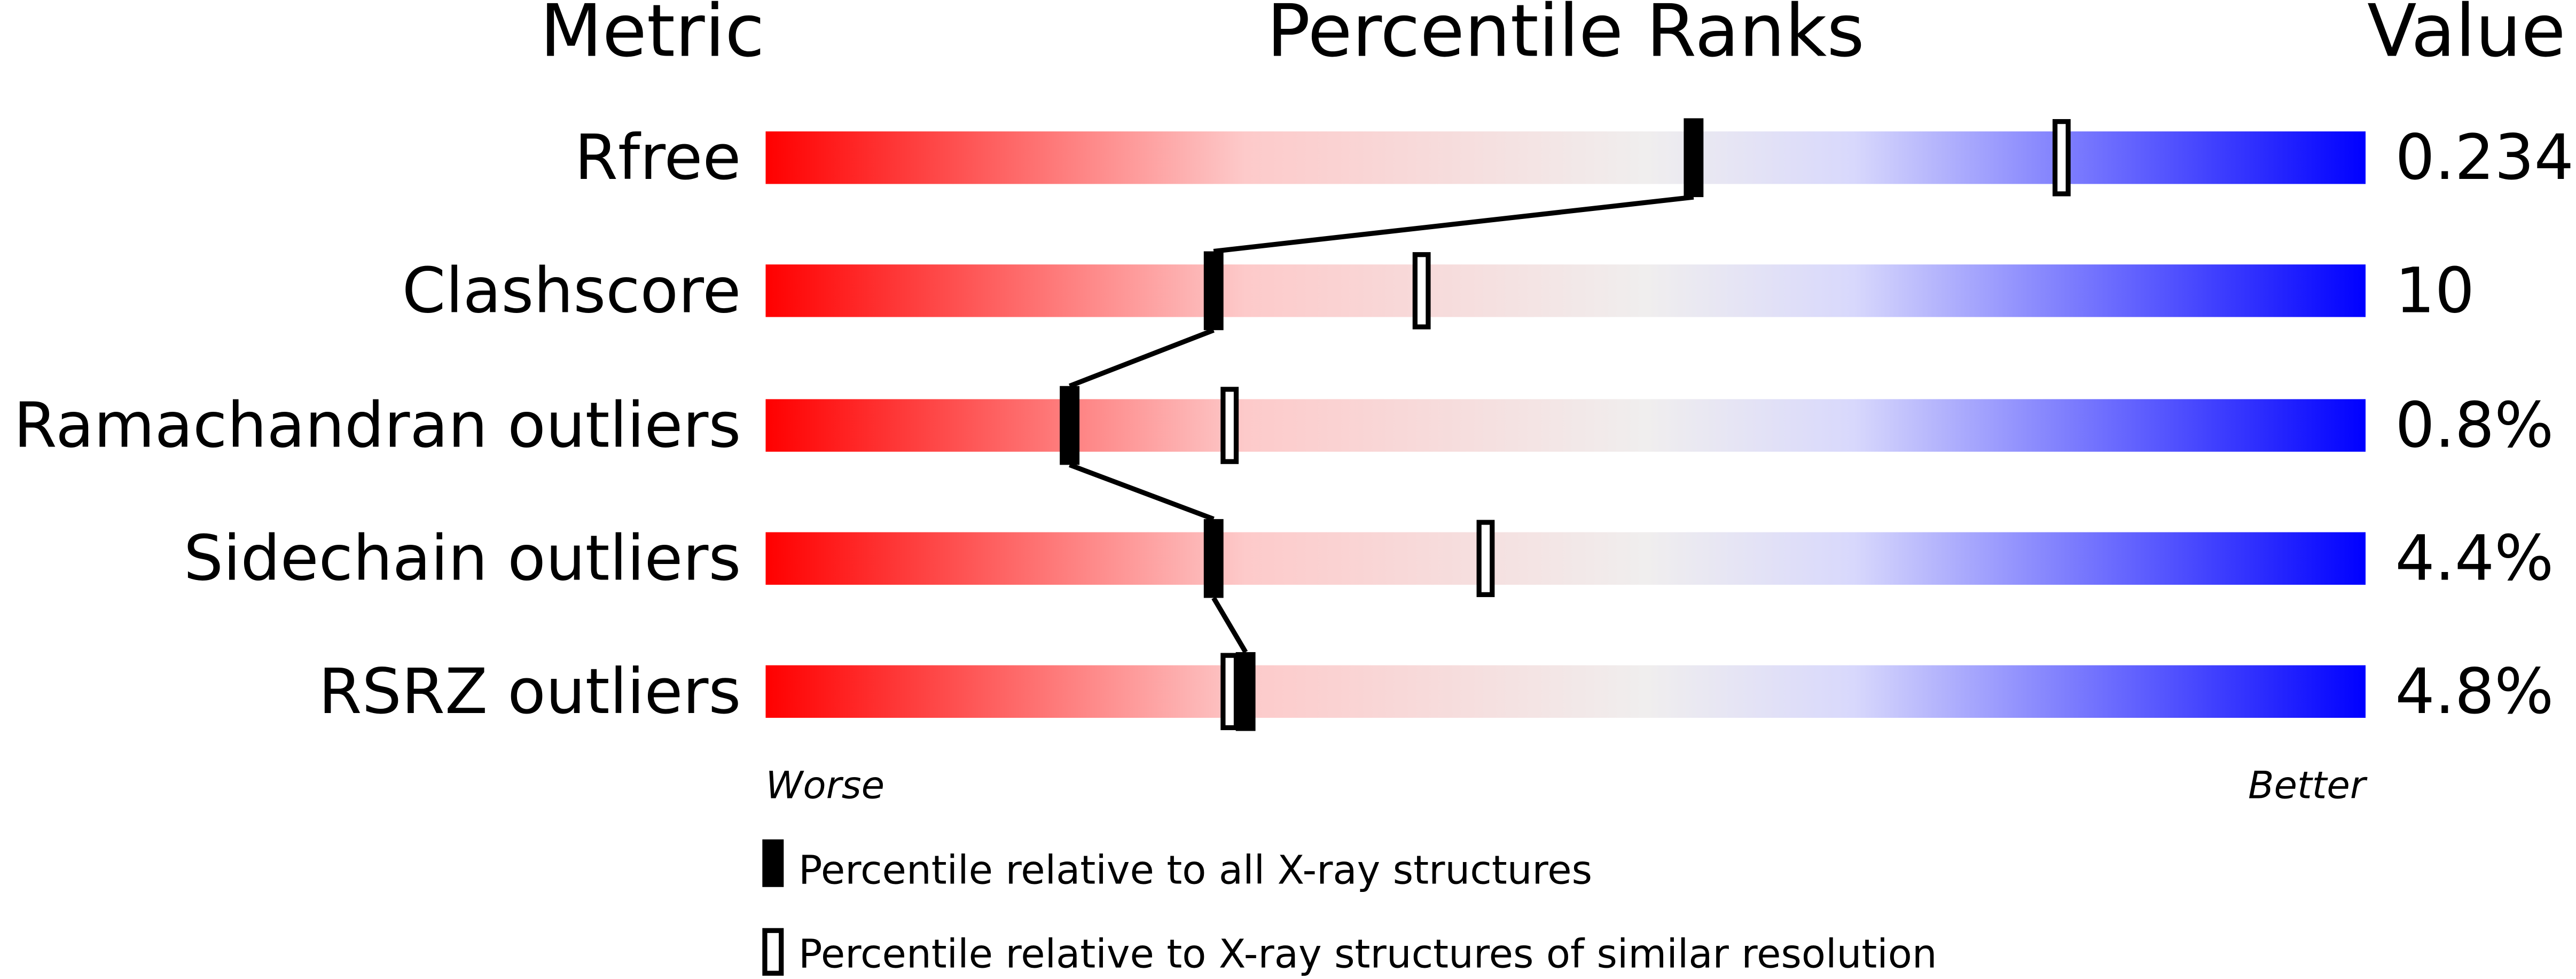 The image size is (2576, 979). Describe the element at coordinates (2474, 425) in the screenshot. I see `metric-value-ramachandran-outliers: 0.8%` at that location.